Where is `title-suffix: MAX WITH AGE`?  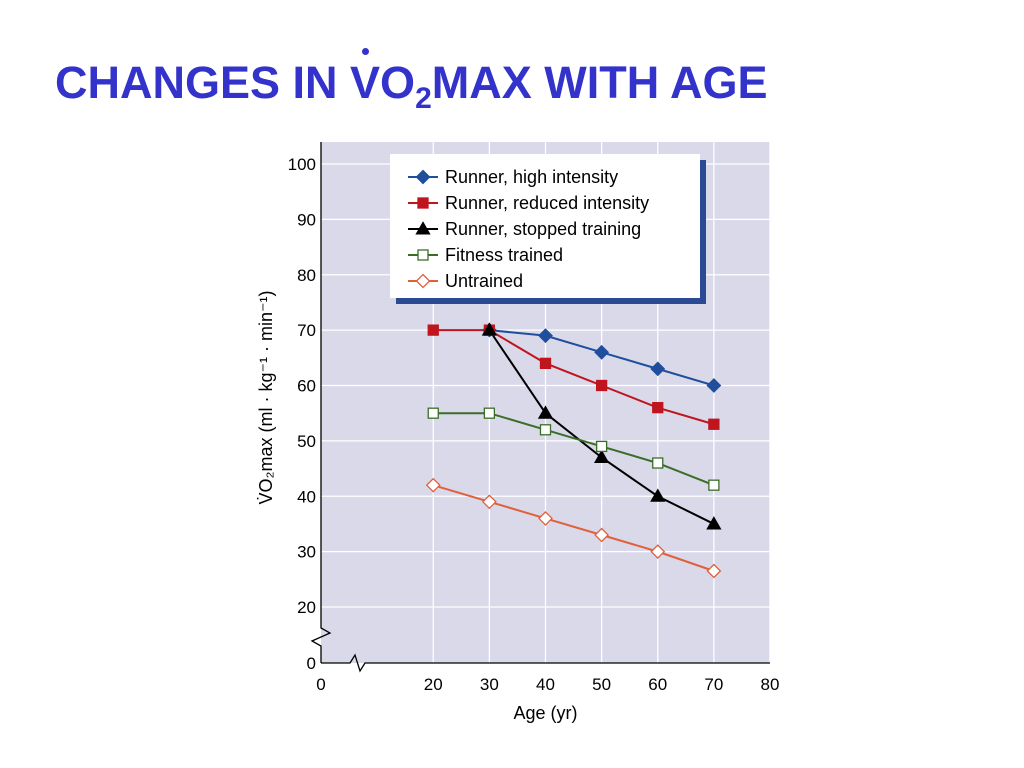
title-suffix: MAX WITH AGE is located at coordinates (599, 82).